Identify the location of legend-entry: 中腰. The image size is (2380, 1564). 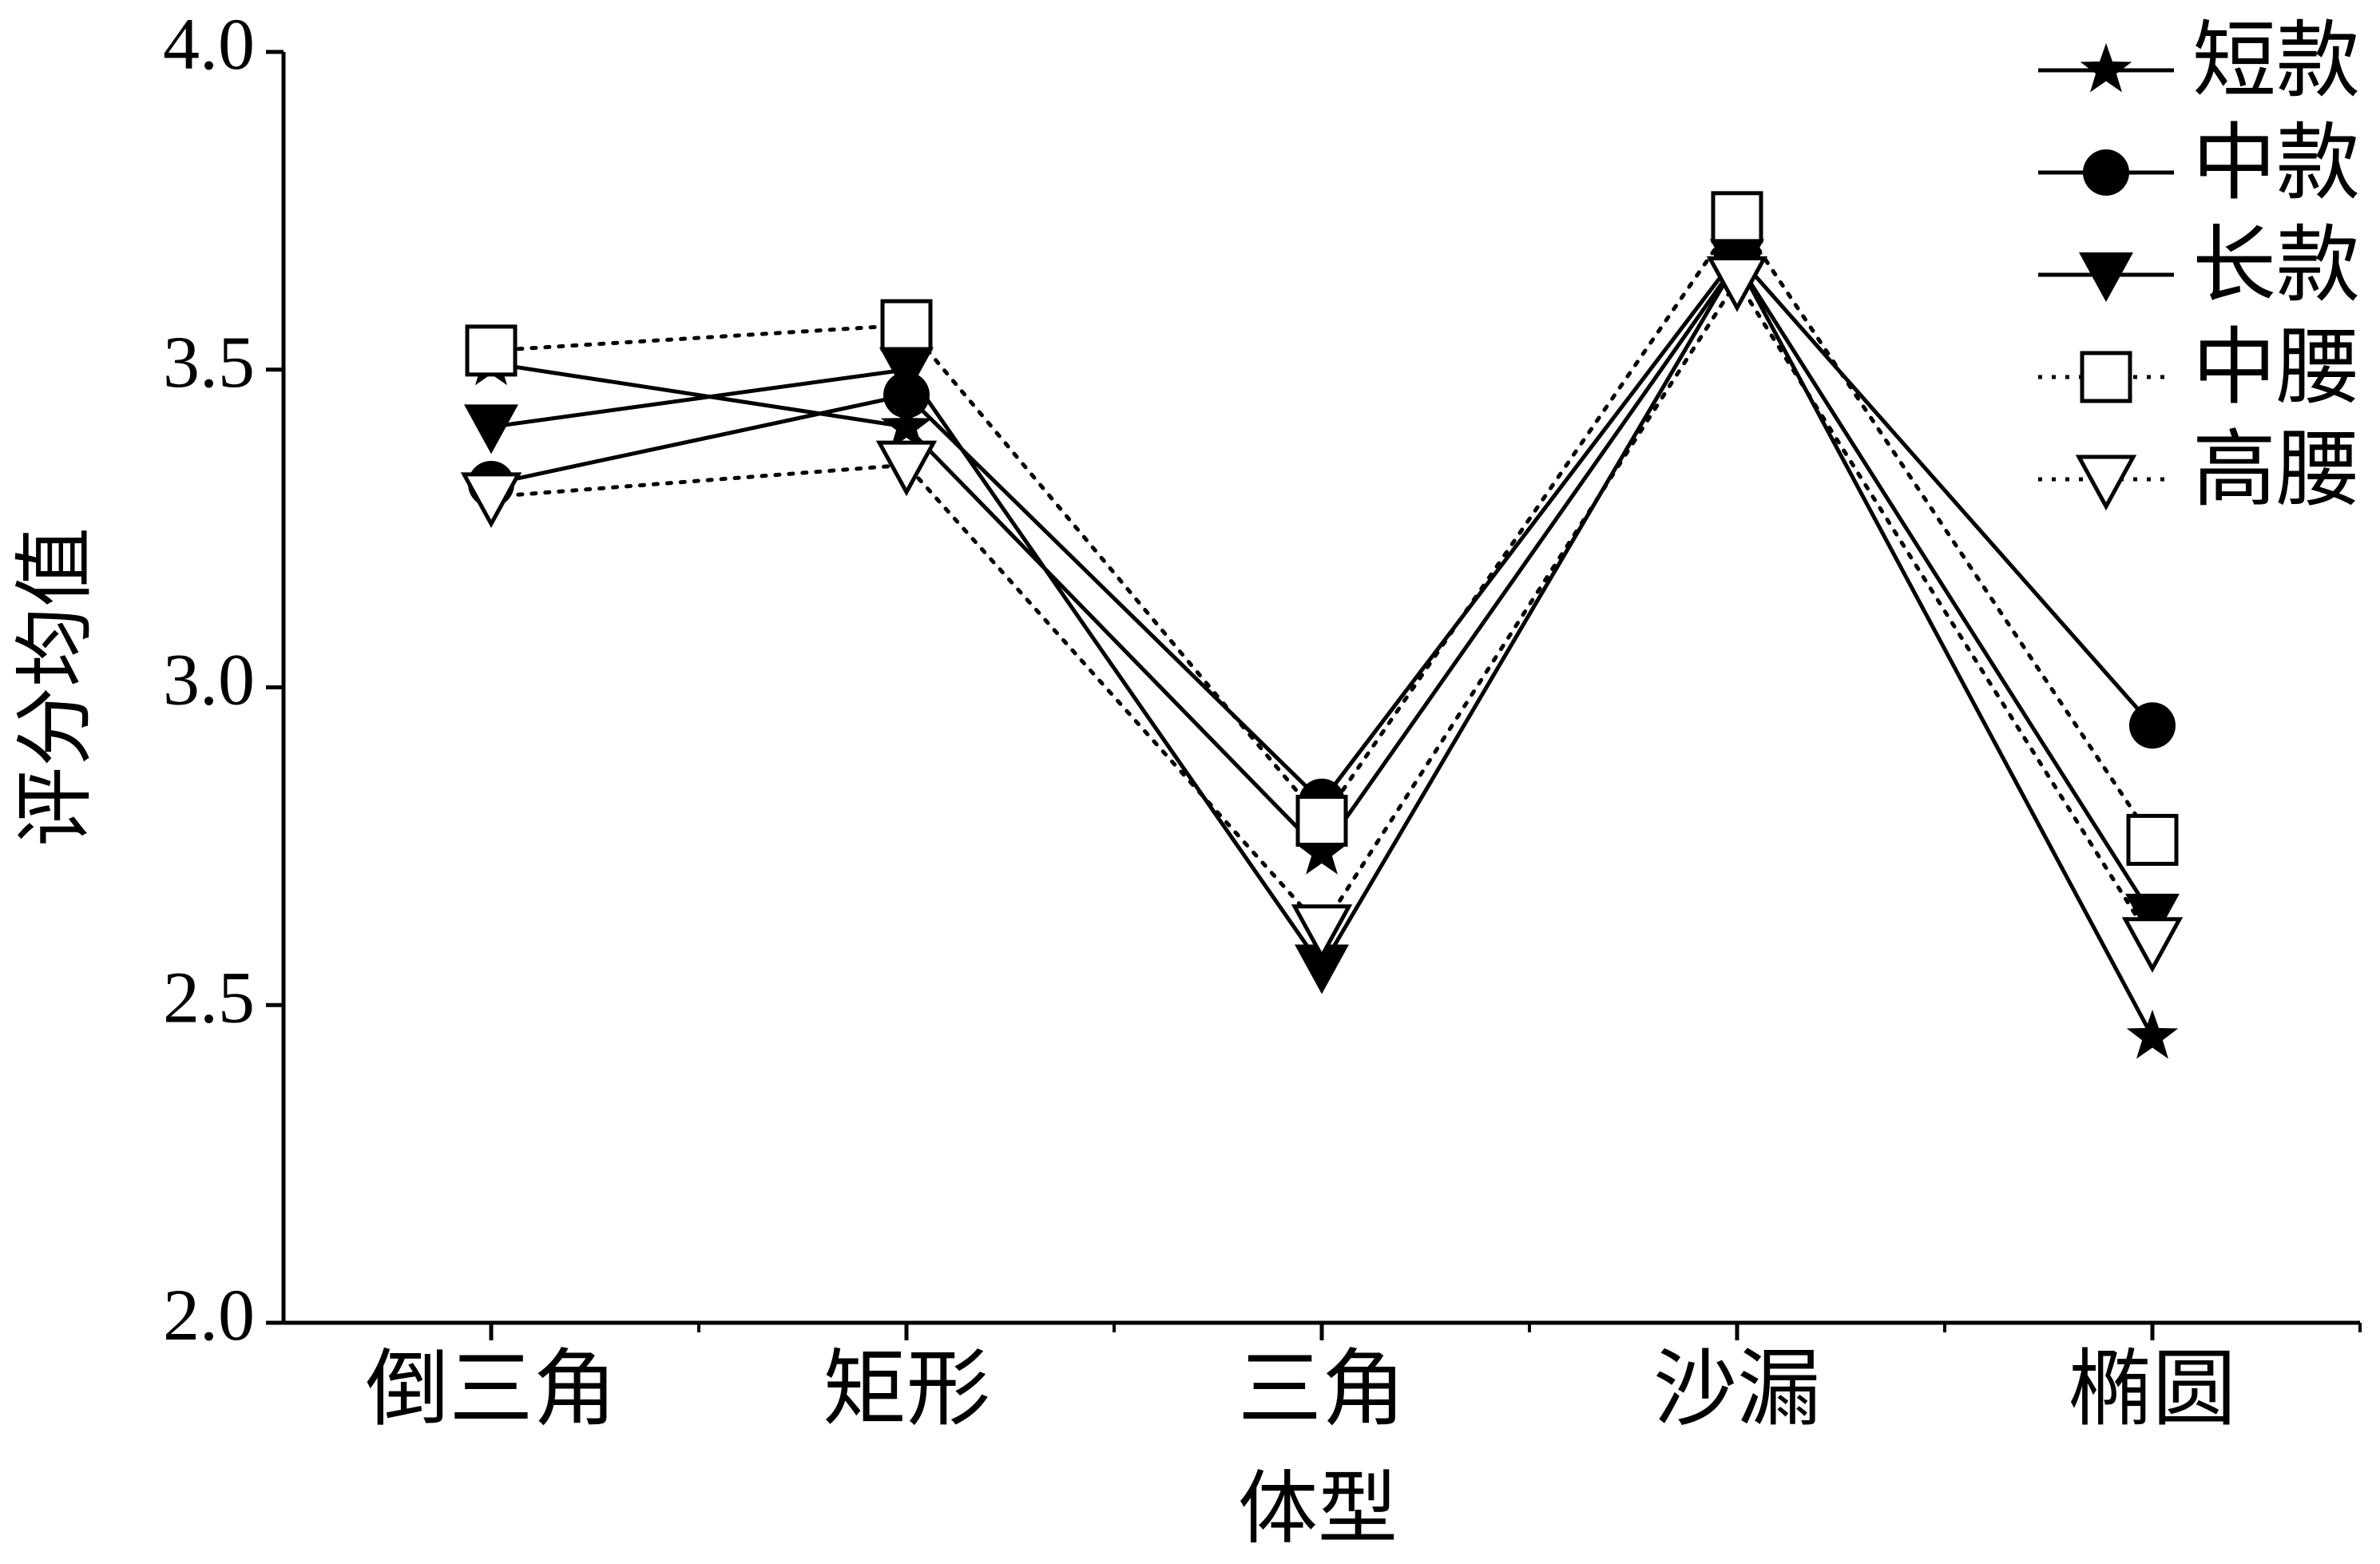
(2199, 368).